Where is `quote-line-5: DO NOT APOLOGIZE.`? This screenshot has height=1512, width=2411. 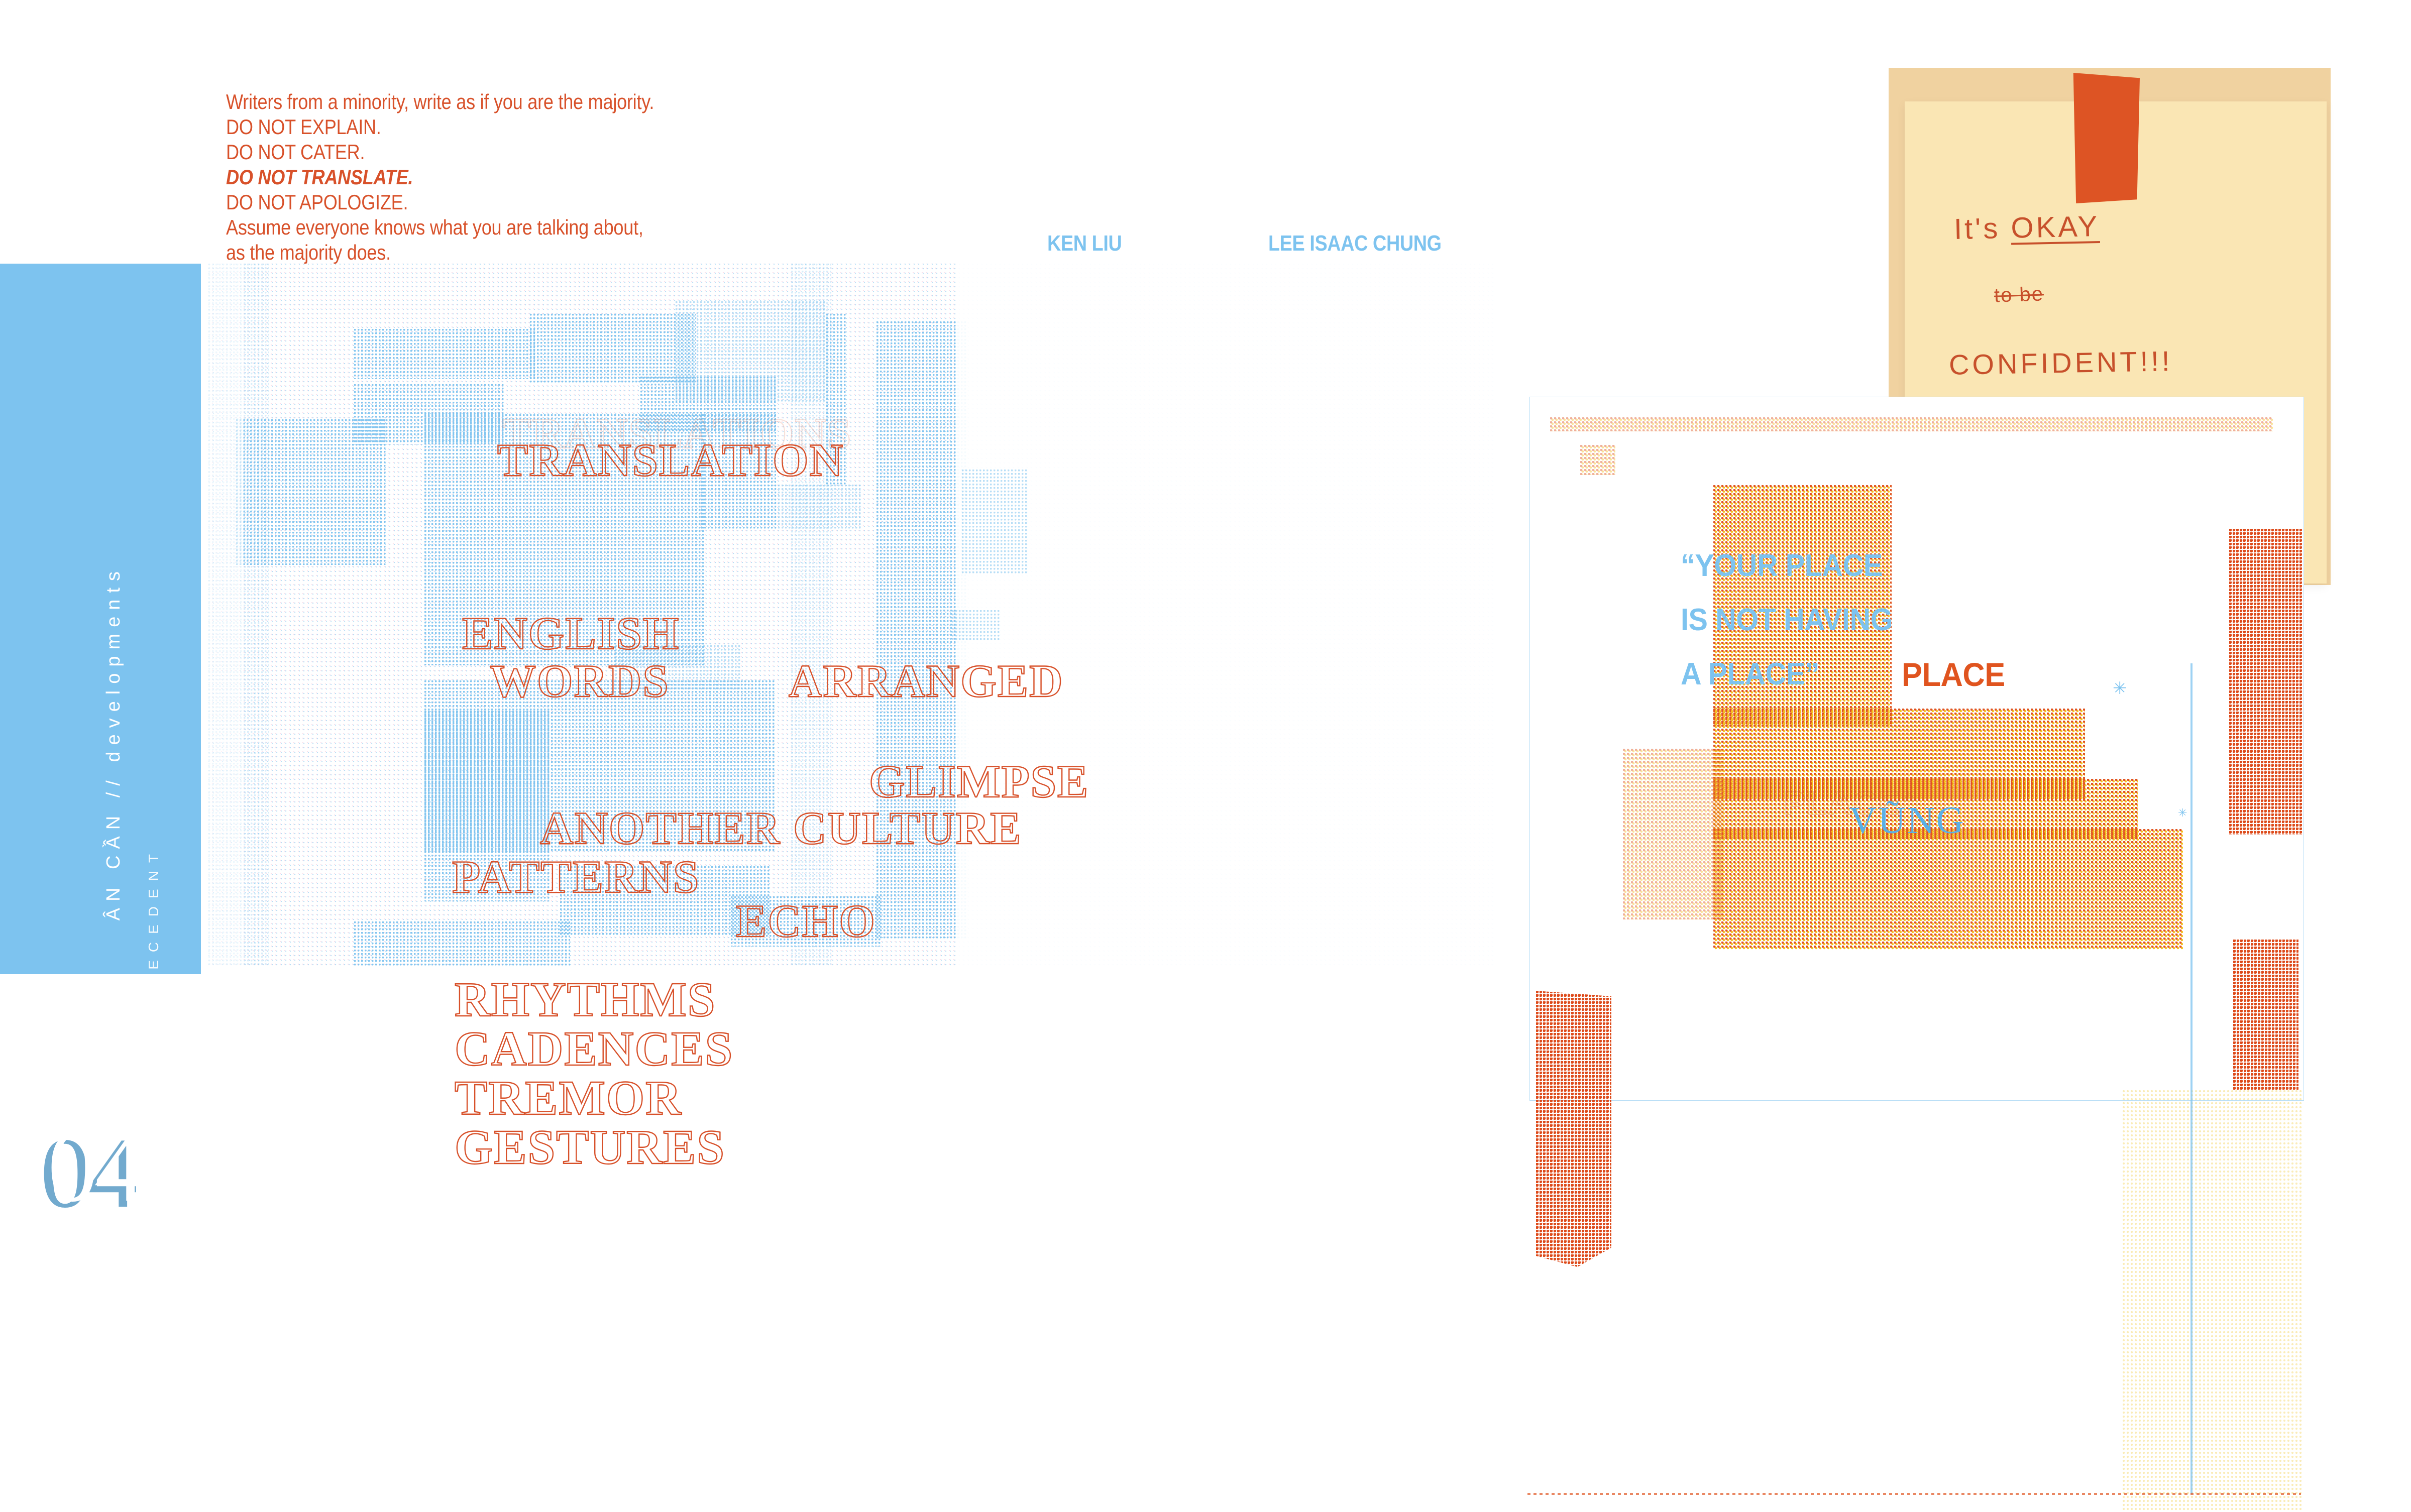 quote-line-5: DO NOT APOLOGIZE. is located at coordinates (317, 202).